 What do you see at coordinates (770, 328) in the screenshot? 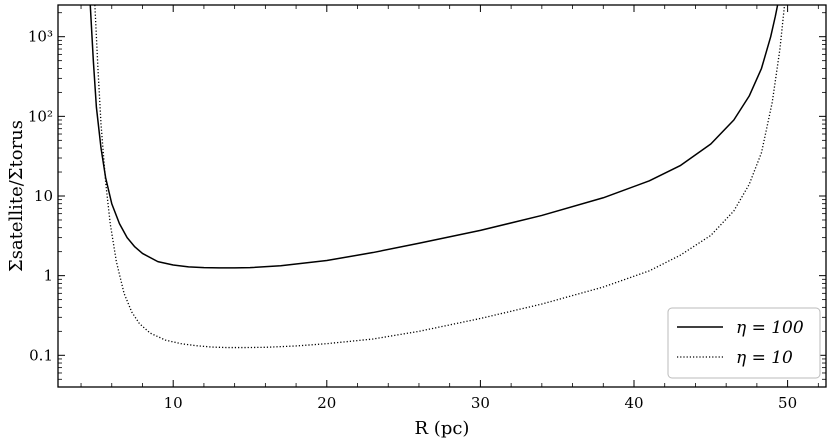
I see `legend-label: η = 100` at bounding box center [770, 328].